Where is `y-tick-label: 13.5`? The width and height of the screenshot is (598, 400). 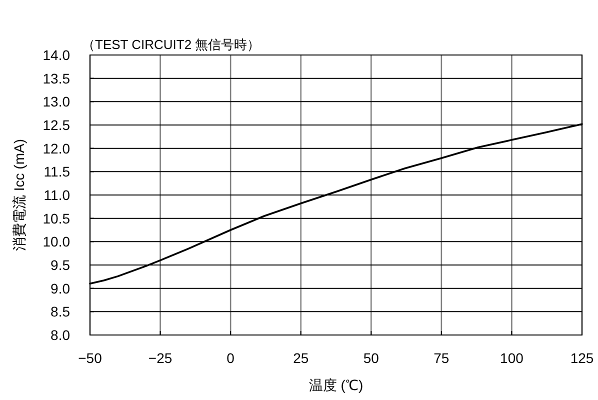
y-tick-label: 13.5 is located at coordinates (56, 78).